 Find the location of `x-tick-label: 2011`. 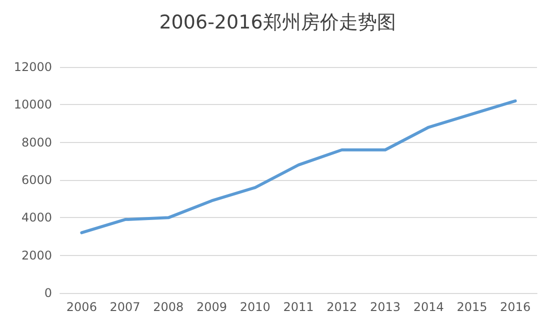

x-tick-label: 2011 is located at coordinates (298, 307).